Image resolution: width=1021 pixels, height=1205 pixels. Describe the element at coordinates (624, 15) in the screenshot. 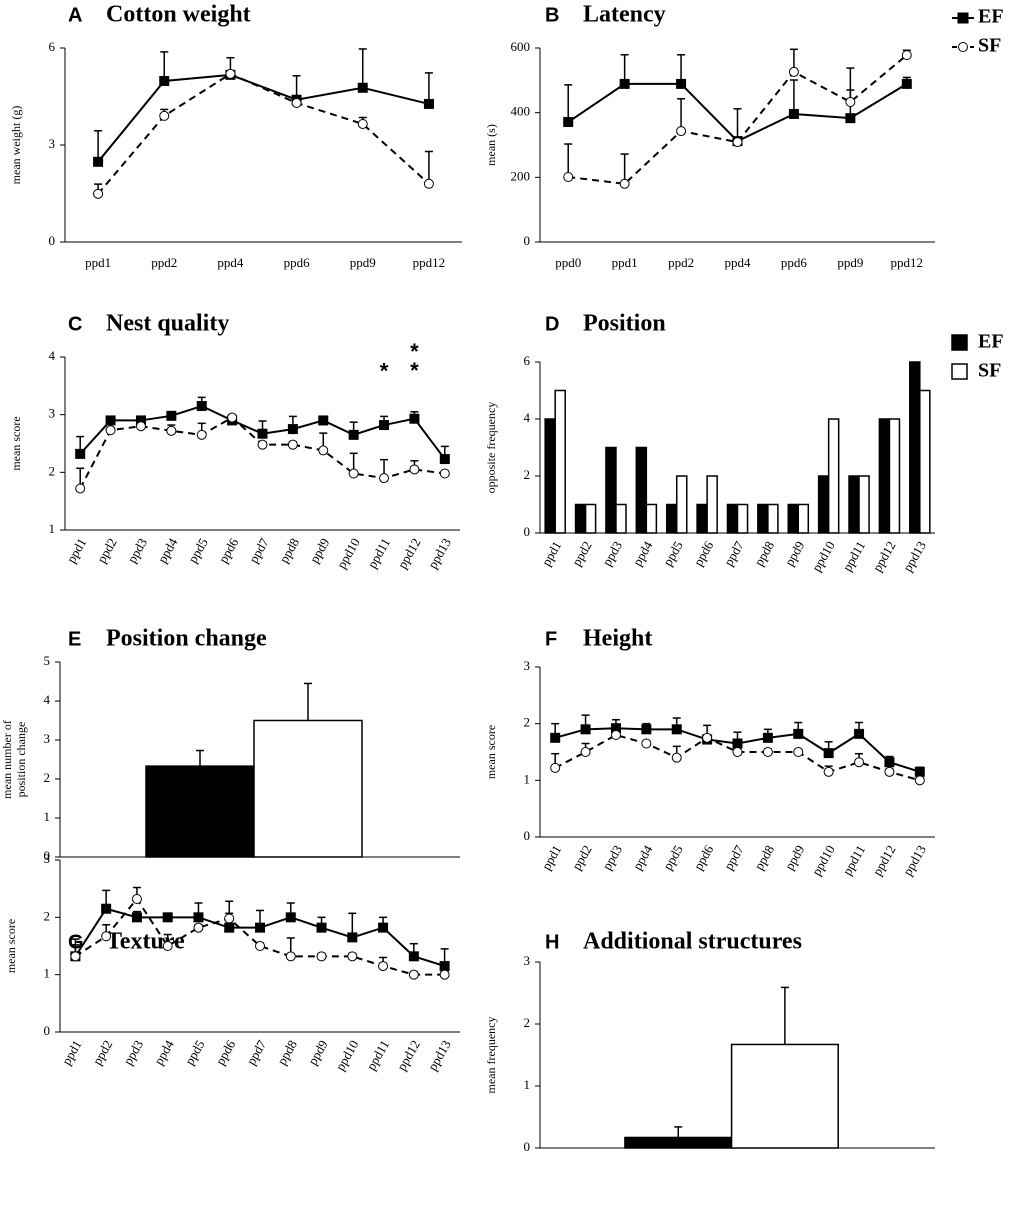

I see `panel-title: Latency` at that location.